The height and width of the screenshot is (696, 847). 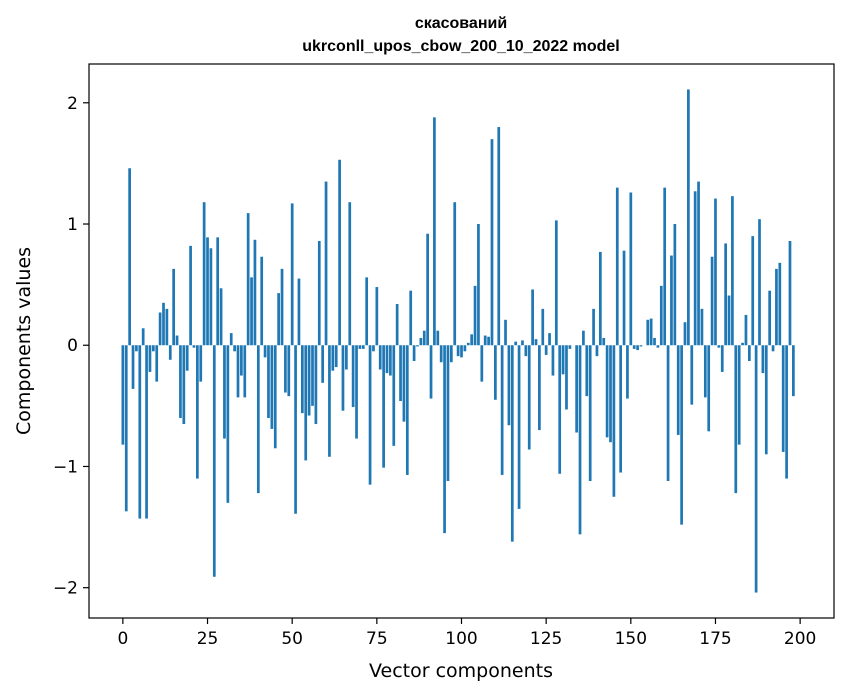 I want to click on y-tick-label: 2, so click(x=72, y=104).